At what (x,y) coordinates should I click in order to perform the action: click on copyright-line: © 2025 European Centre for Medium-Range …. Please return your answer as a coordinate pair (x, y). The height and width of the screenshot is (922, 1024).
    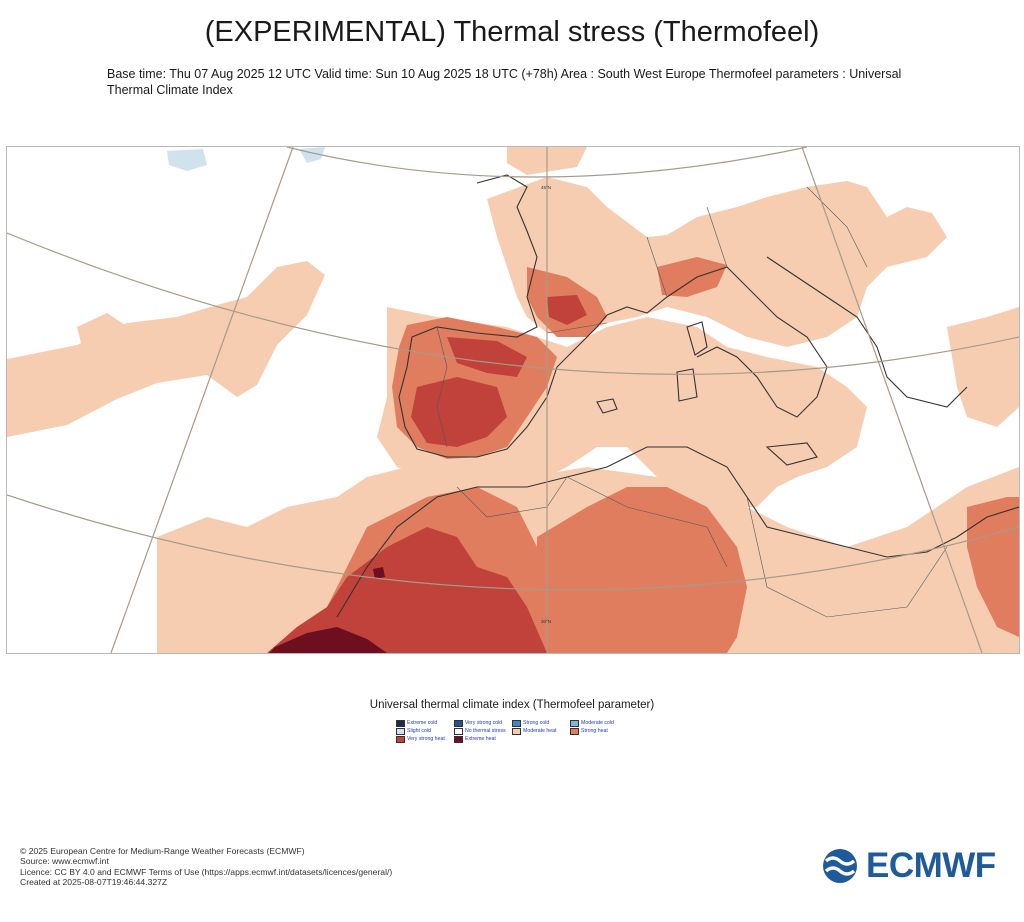
    Looking at the image, I should click on (162, 851).